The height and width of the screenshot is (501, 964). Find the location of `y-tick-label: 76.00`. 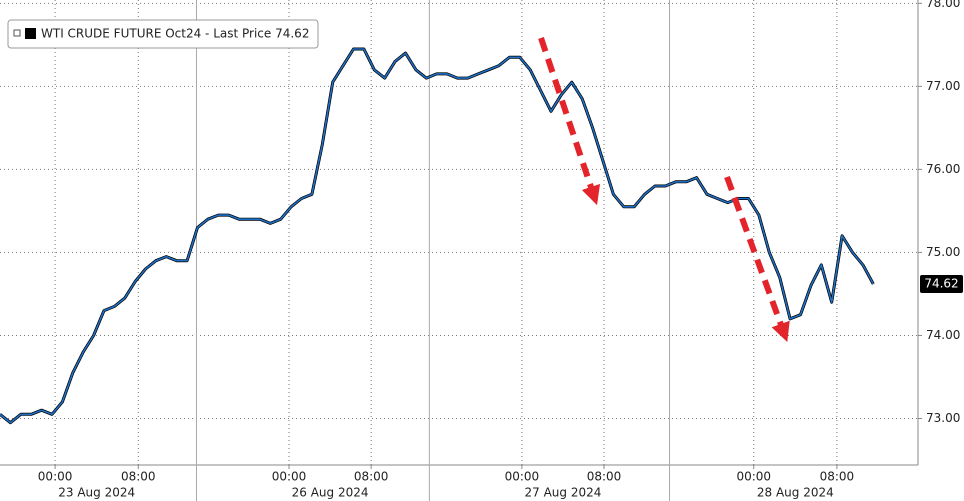

y-tick-label: 76.00 is located at coordinates (943, 169).